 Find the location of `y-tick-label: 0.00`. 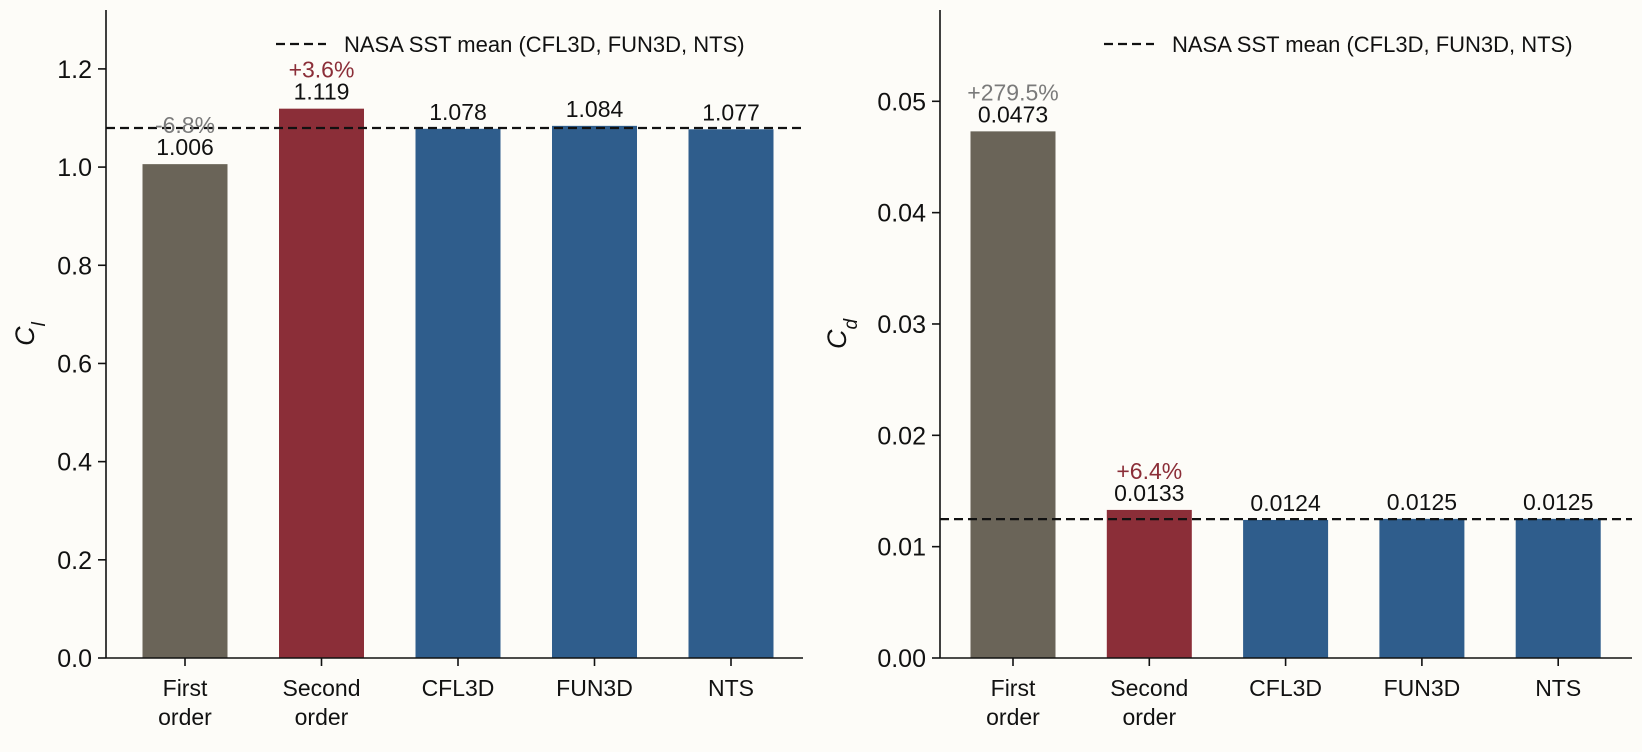

y-tick-label: 0.00 is located at coordinates (901, 659).